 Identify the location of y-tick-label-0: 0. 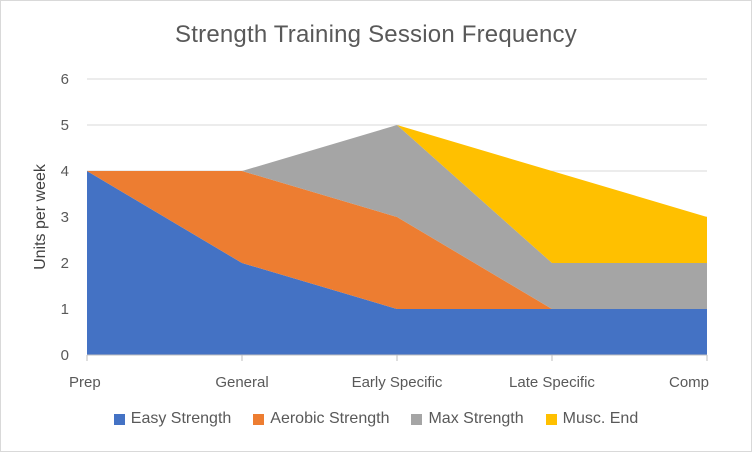
(65, 355).